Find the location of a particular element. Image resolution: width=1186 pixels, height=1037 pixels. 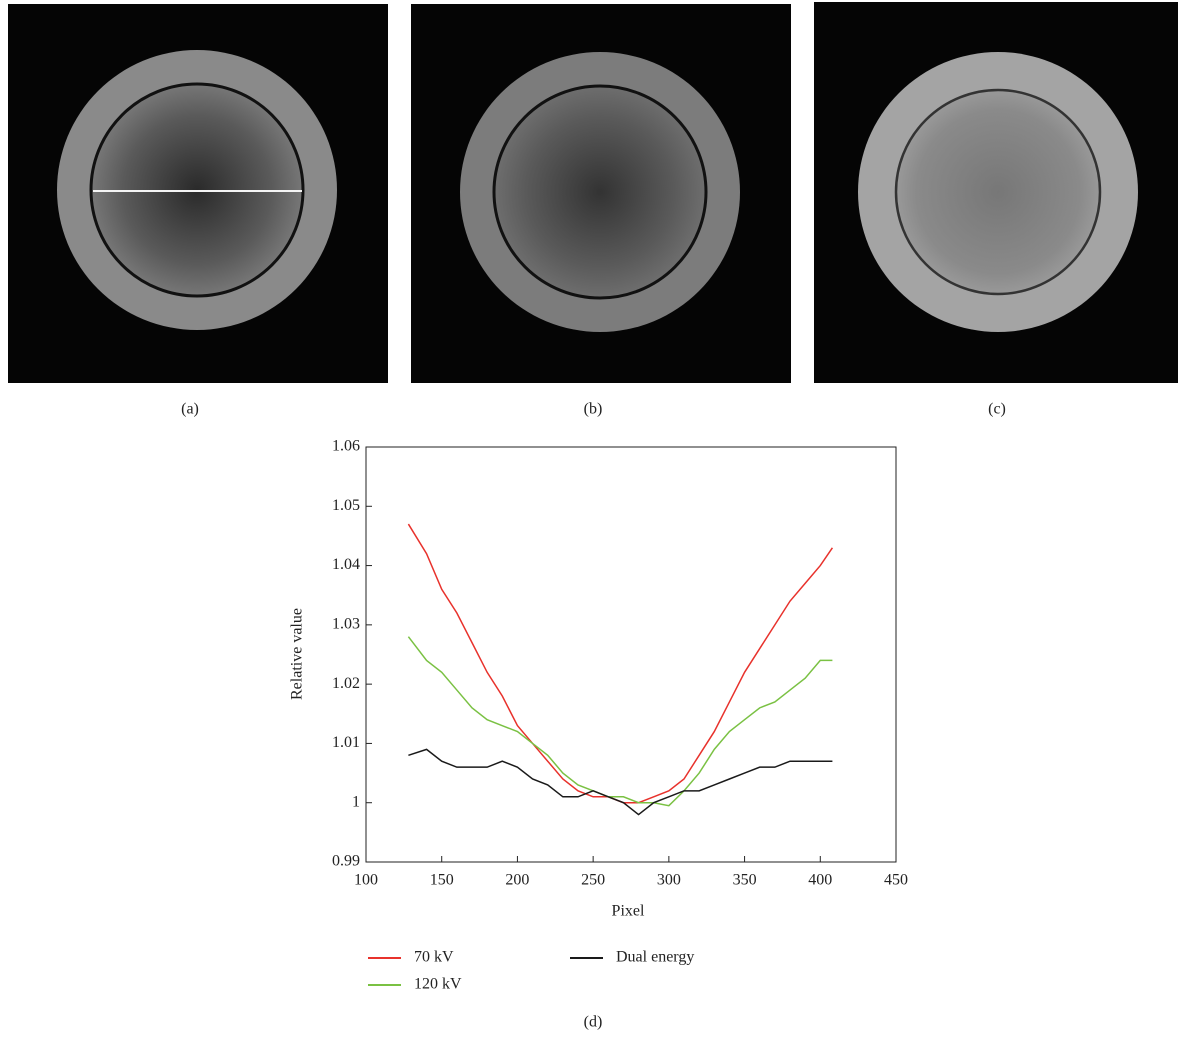

y-tick-label: 1 is located at coordinates (356, 801).